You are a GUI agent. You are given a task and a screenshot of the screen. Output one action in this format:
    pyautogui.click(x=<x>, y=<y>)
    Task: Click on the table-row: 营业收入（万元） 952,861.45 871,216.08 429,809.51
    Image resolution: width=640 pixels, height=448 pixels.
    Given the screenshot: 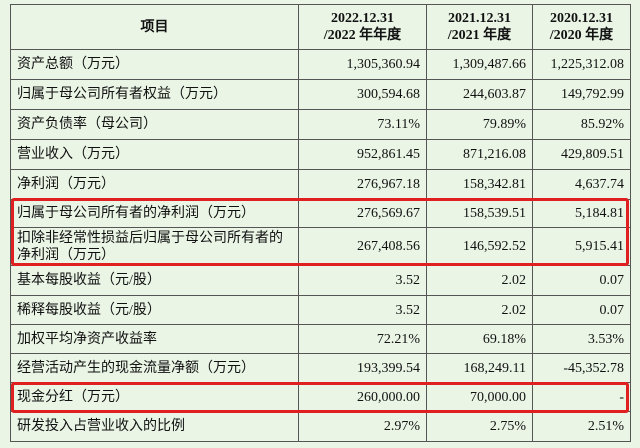 What is the action you would take?
    pyautogui.click(x=320, y=154)
    